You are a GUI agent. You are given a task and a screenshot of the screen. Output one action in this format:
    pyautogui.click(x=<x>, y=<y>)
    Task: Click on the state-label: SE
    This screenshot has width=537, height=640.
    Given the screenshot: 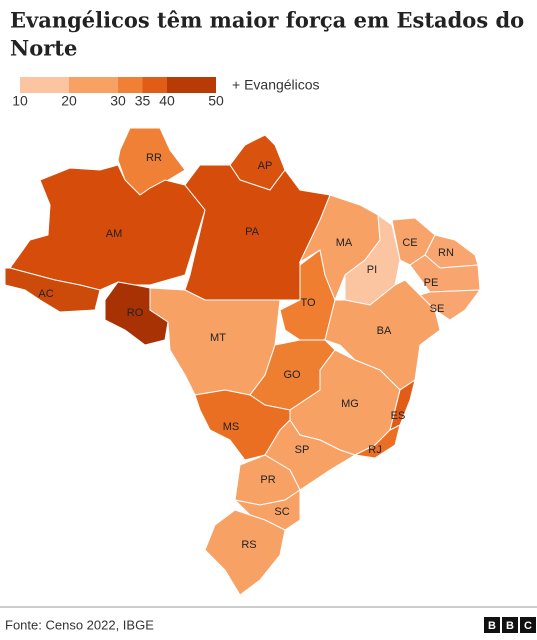 What is the action you would take?
    pyautogui.click(x=437, y=309)
    